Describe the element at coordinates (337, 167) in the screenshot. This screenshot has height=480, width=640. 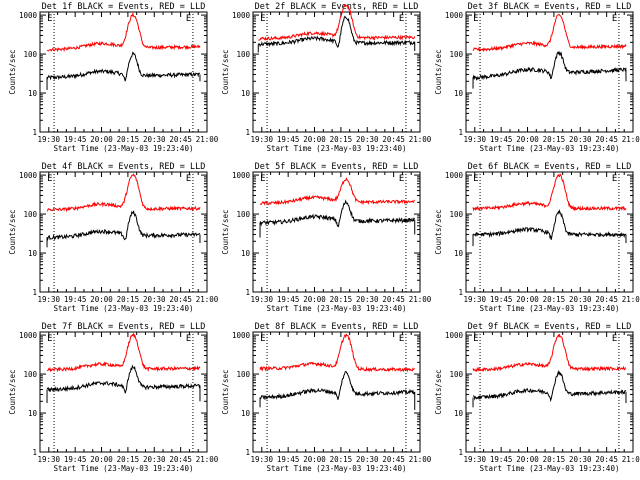
I see `panel-title: Det 5f BLACK = Events, RED = LLD` at that location.